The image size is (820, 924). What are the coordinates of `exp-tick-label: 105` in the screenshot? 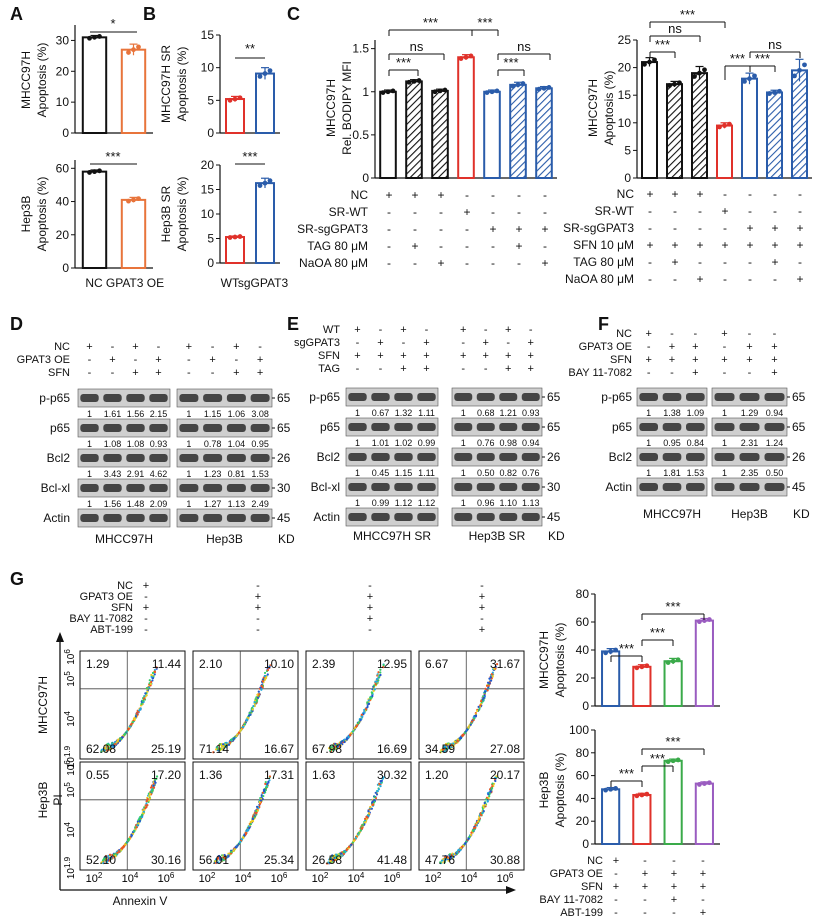 It's located at (70, 790).